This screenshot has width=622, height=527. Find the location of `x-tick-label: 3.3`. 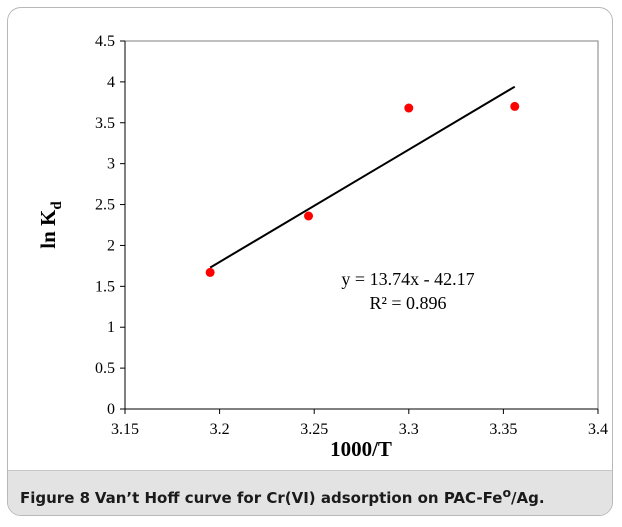

x-tick-label: 3.3 is located at coordinates (409, 429).